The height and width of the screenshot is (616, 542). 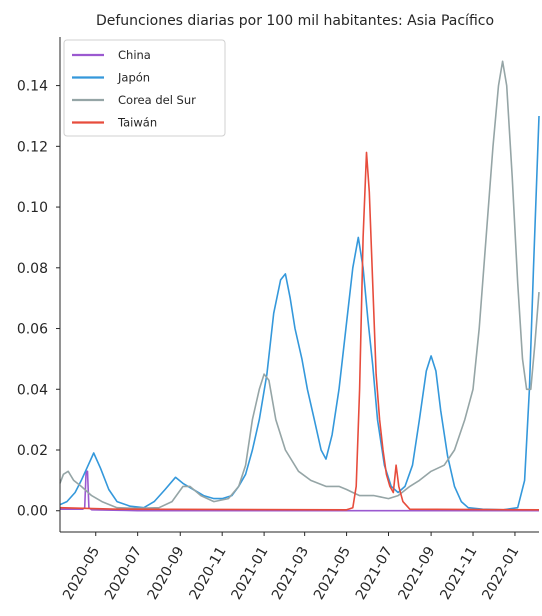 I want to click on y-tick-label: 0.14, so click(x=32, y=87).